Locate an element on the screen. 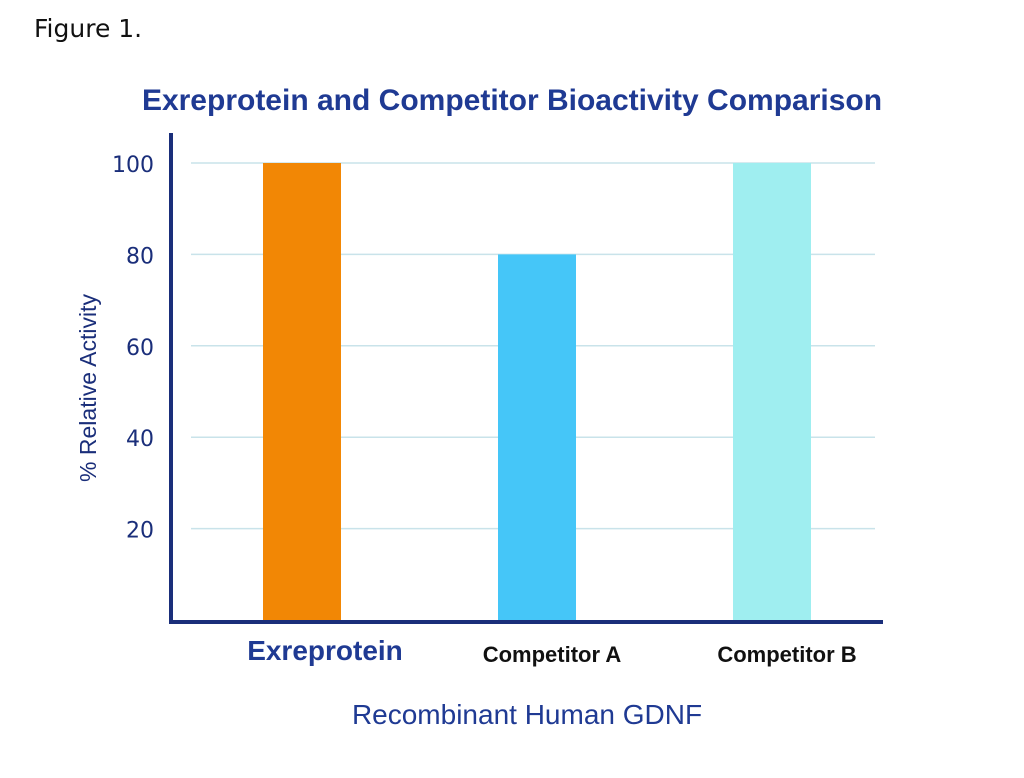 The image size is (1024, 778). x-tick-labels: Exreprotein Competitor A Competitor B is located at coordinates (551, 651).